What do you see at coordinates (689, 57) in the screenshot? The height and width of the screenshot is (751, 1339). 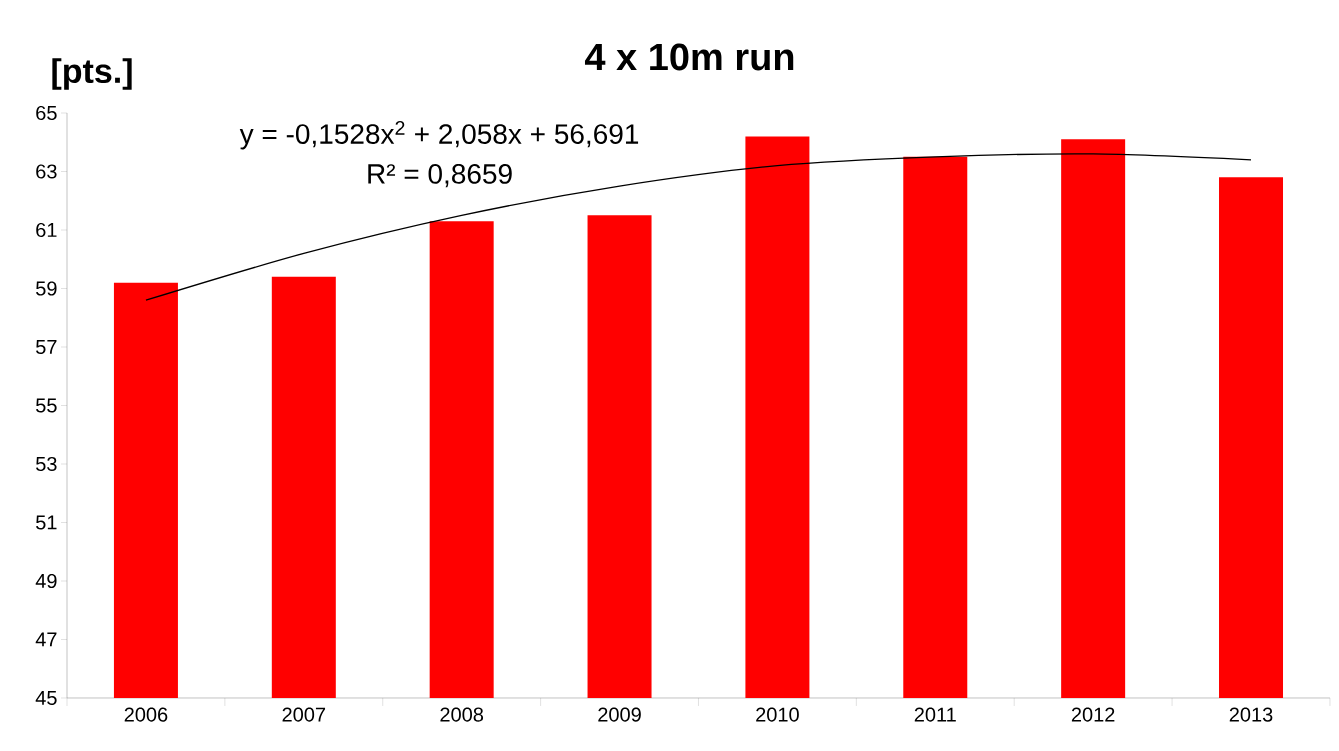 I see `chart-title: 4 x 10m run` at bounding box center [689, 57].